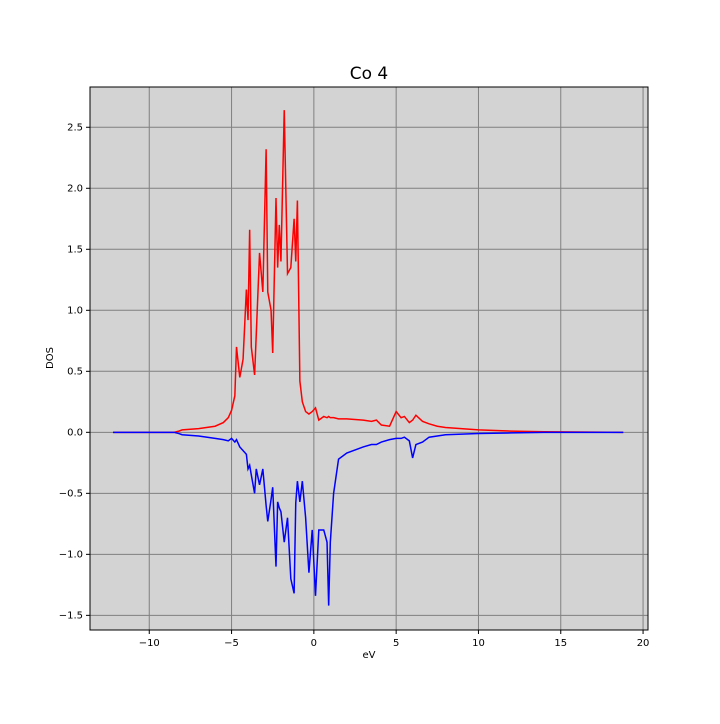 The image size is (720, 724). Describe the element at coordinates (71, 615) in the screenshot. I see `y-tick-label: −1.5` at that location.